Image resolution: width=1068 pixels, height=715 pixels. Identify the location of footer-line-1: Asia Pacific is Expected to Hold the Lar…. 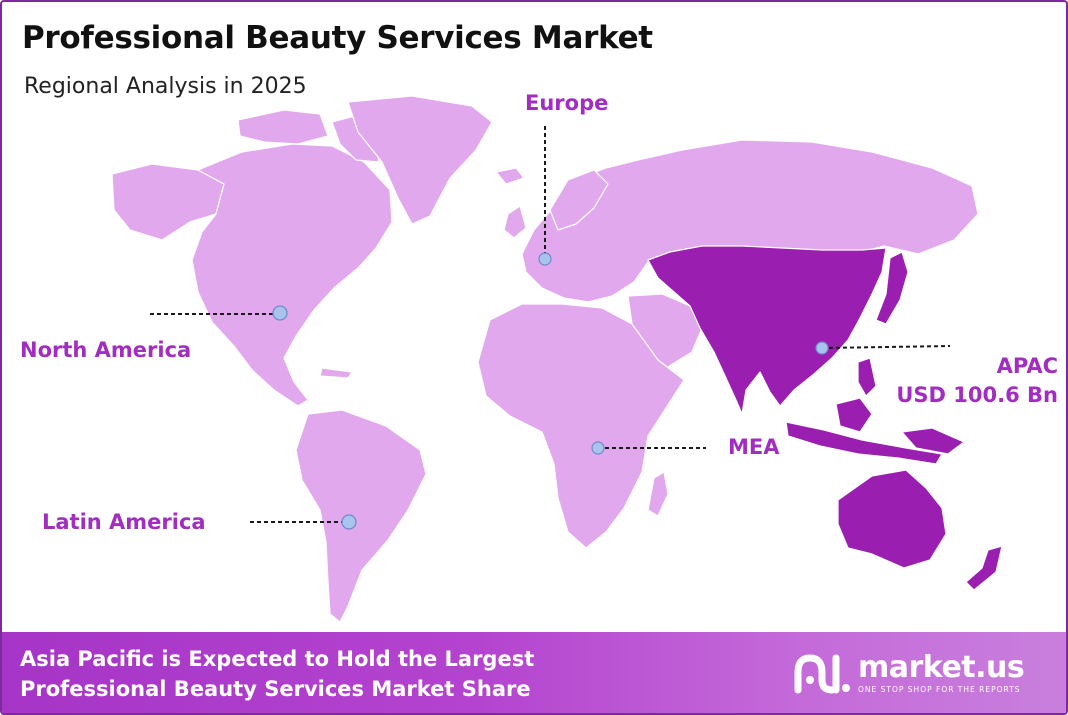
(277, 659).